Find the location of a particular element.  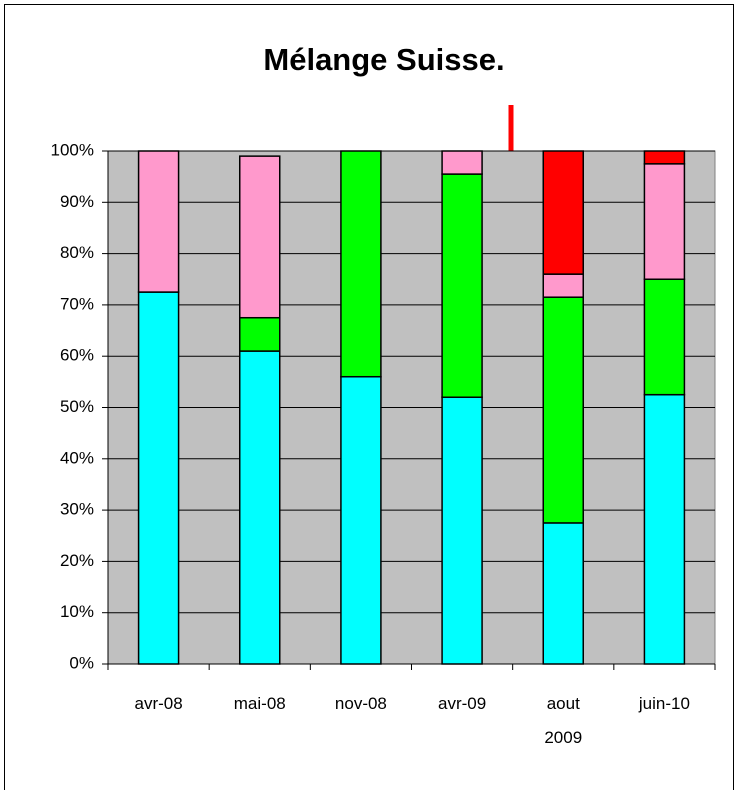

x-tick-label: avr-08 is located at coordinates (158, 703).